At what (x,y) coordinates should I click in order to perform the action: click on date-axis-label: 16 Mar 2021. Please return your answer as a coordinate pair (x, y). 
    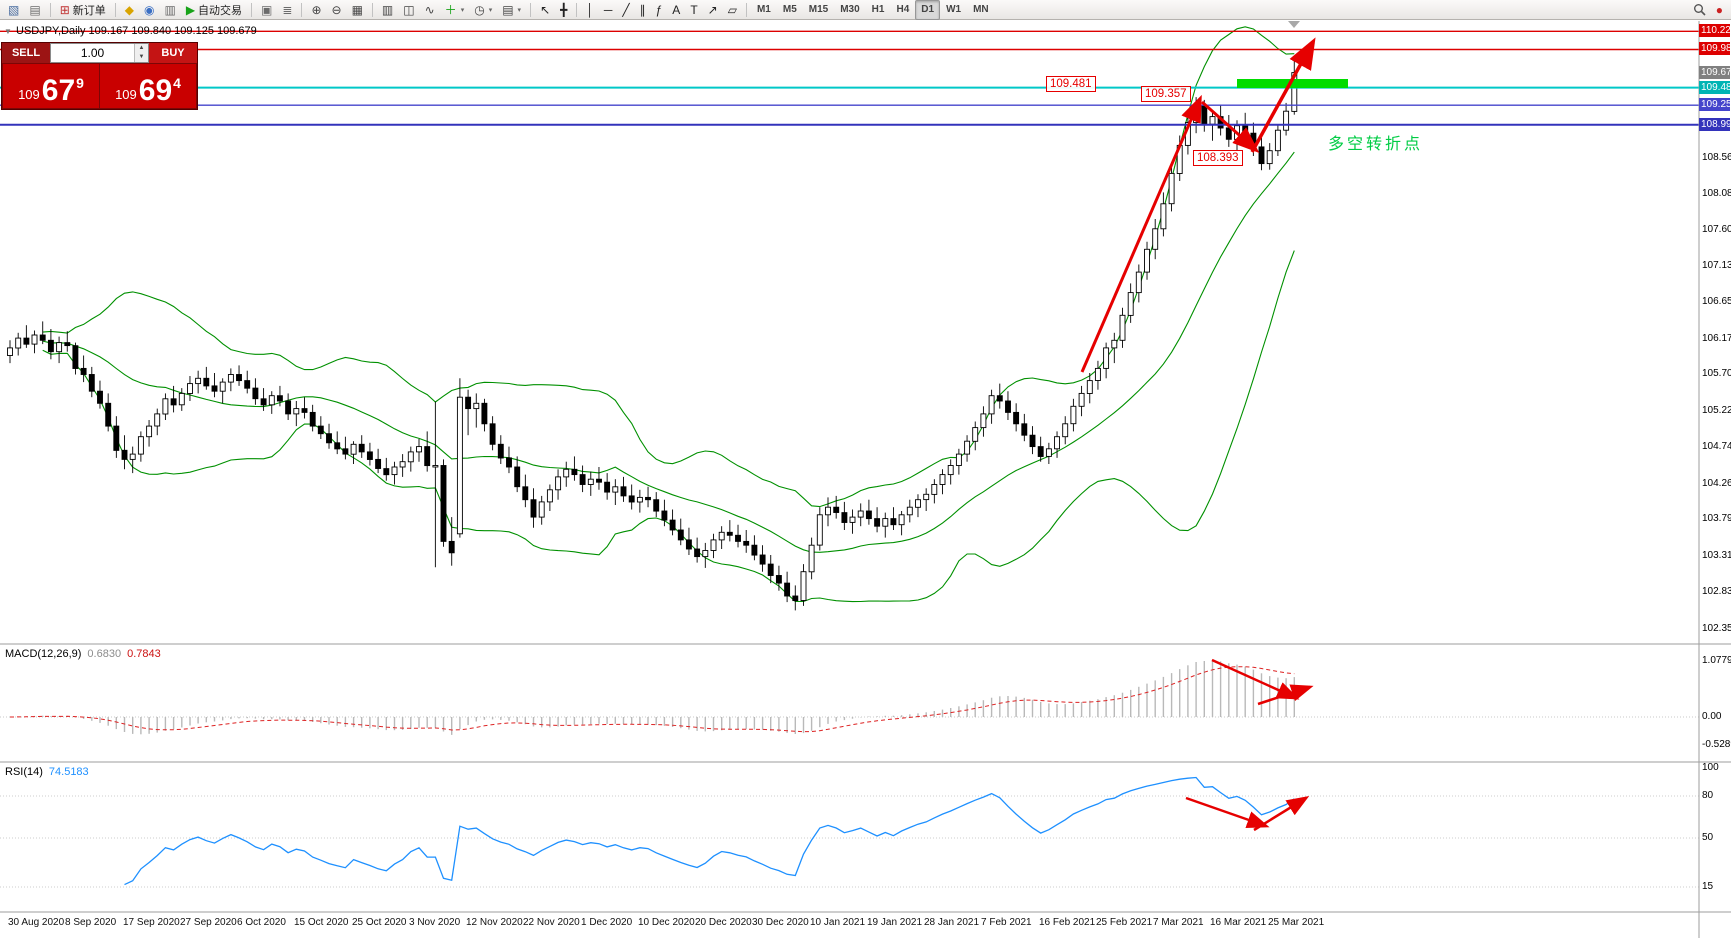
    Looking at the image, I should click on (1238, 922).